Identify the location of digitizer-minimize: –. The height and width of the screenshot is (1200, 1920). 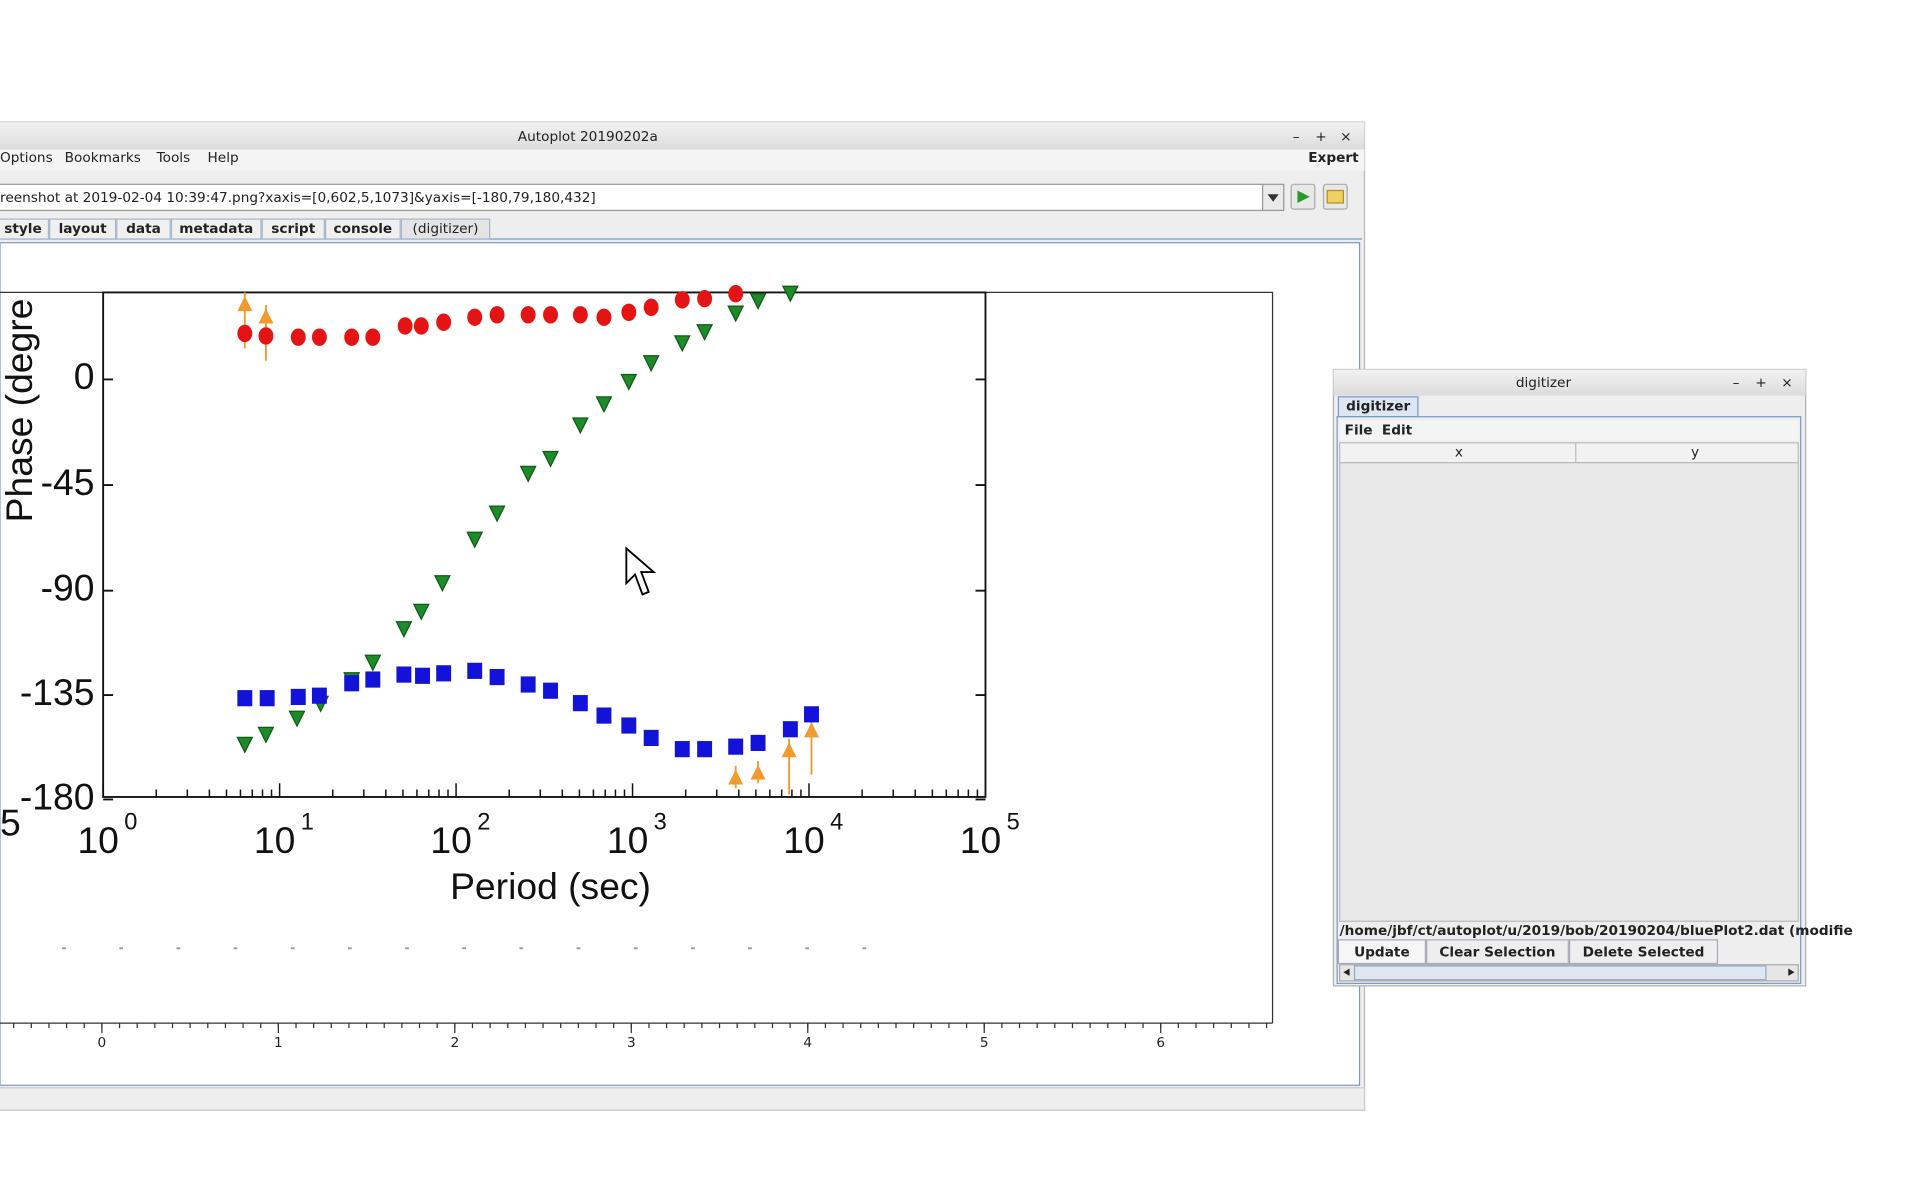
(1736, 383).